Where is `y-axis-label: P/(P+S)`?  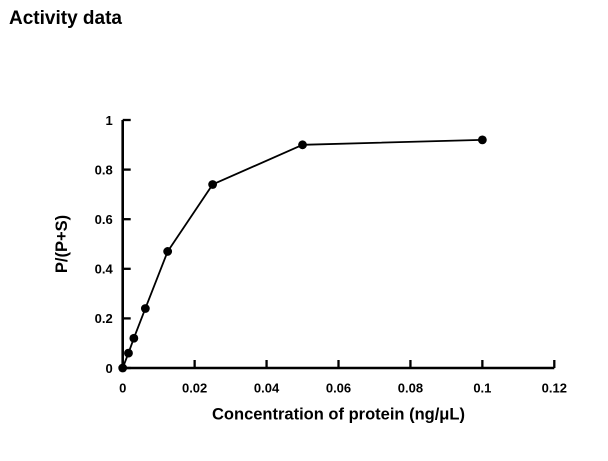
y-axis-label: P/(P+S) is located at coordinates (62, 244).